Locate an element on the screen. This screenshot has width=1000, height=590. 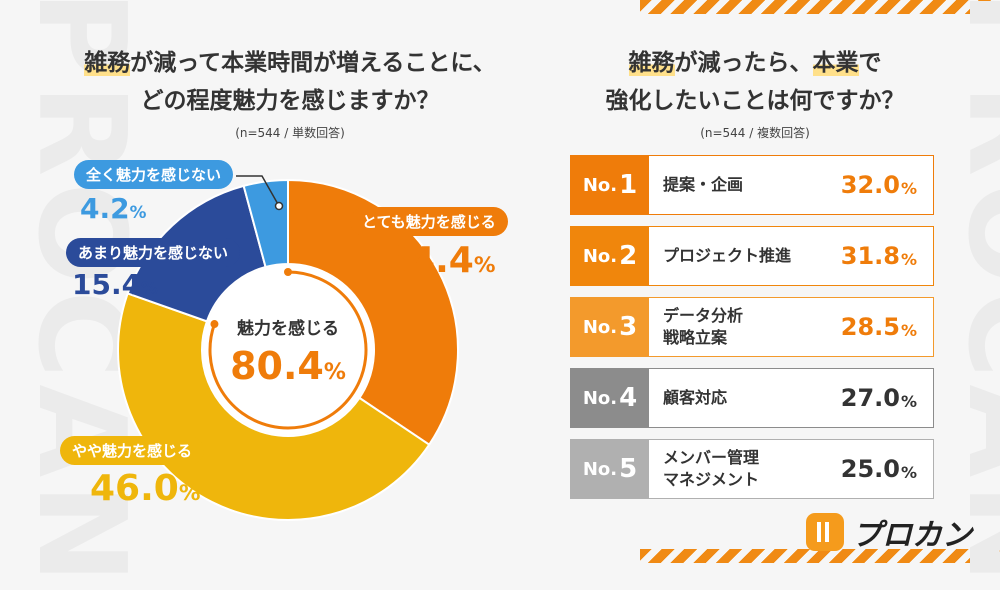
slice-value-somewhat-attractive: 46.0% is located at coordinates (145, 488).